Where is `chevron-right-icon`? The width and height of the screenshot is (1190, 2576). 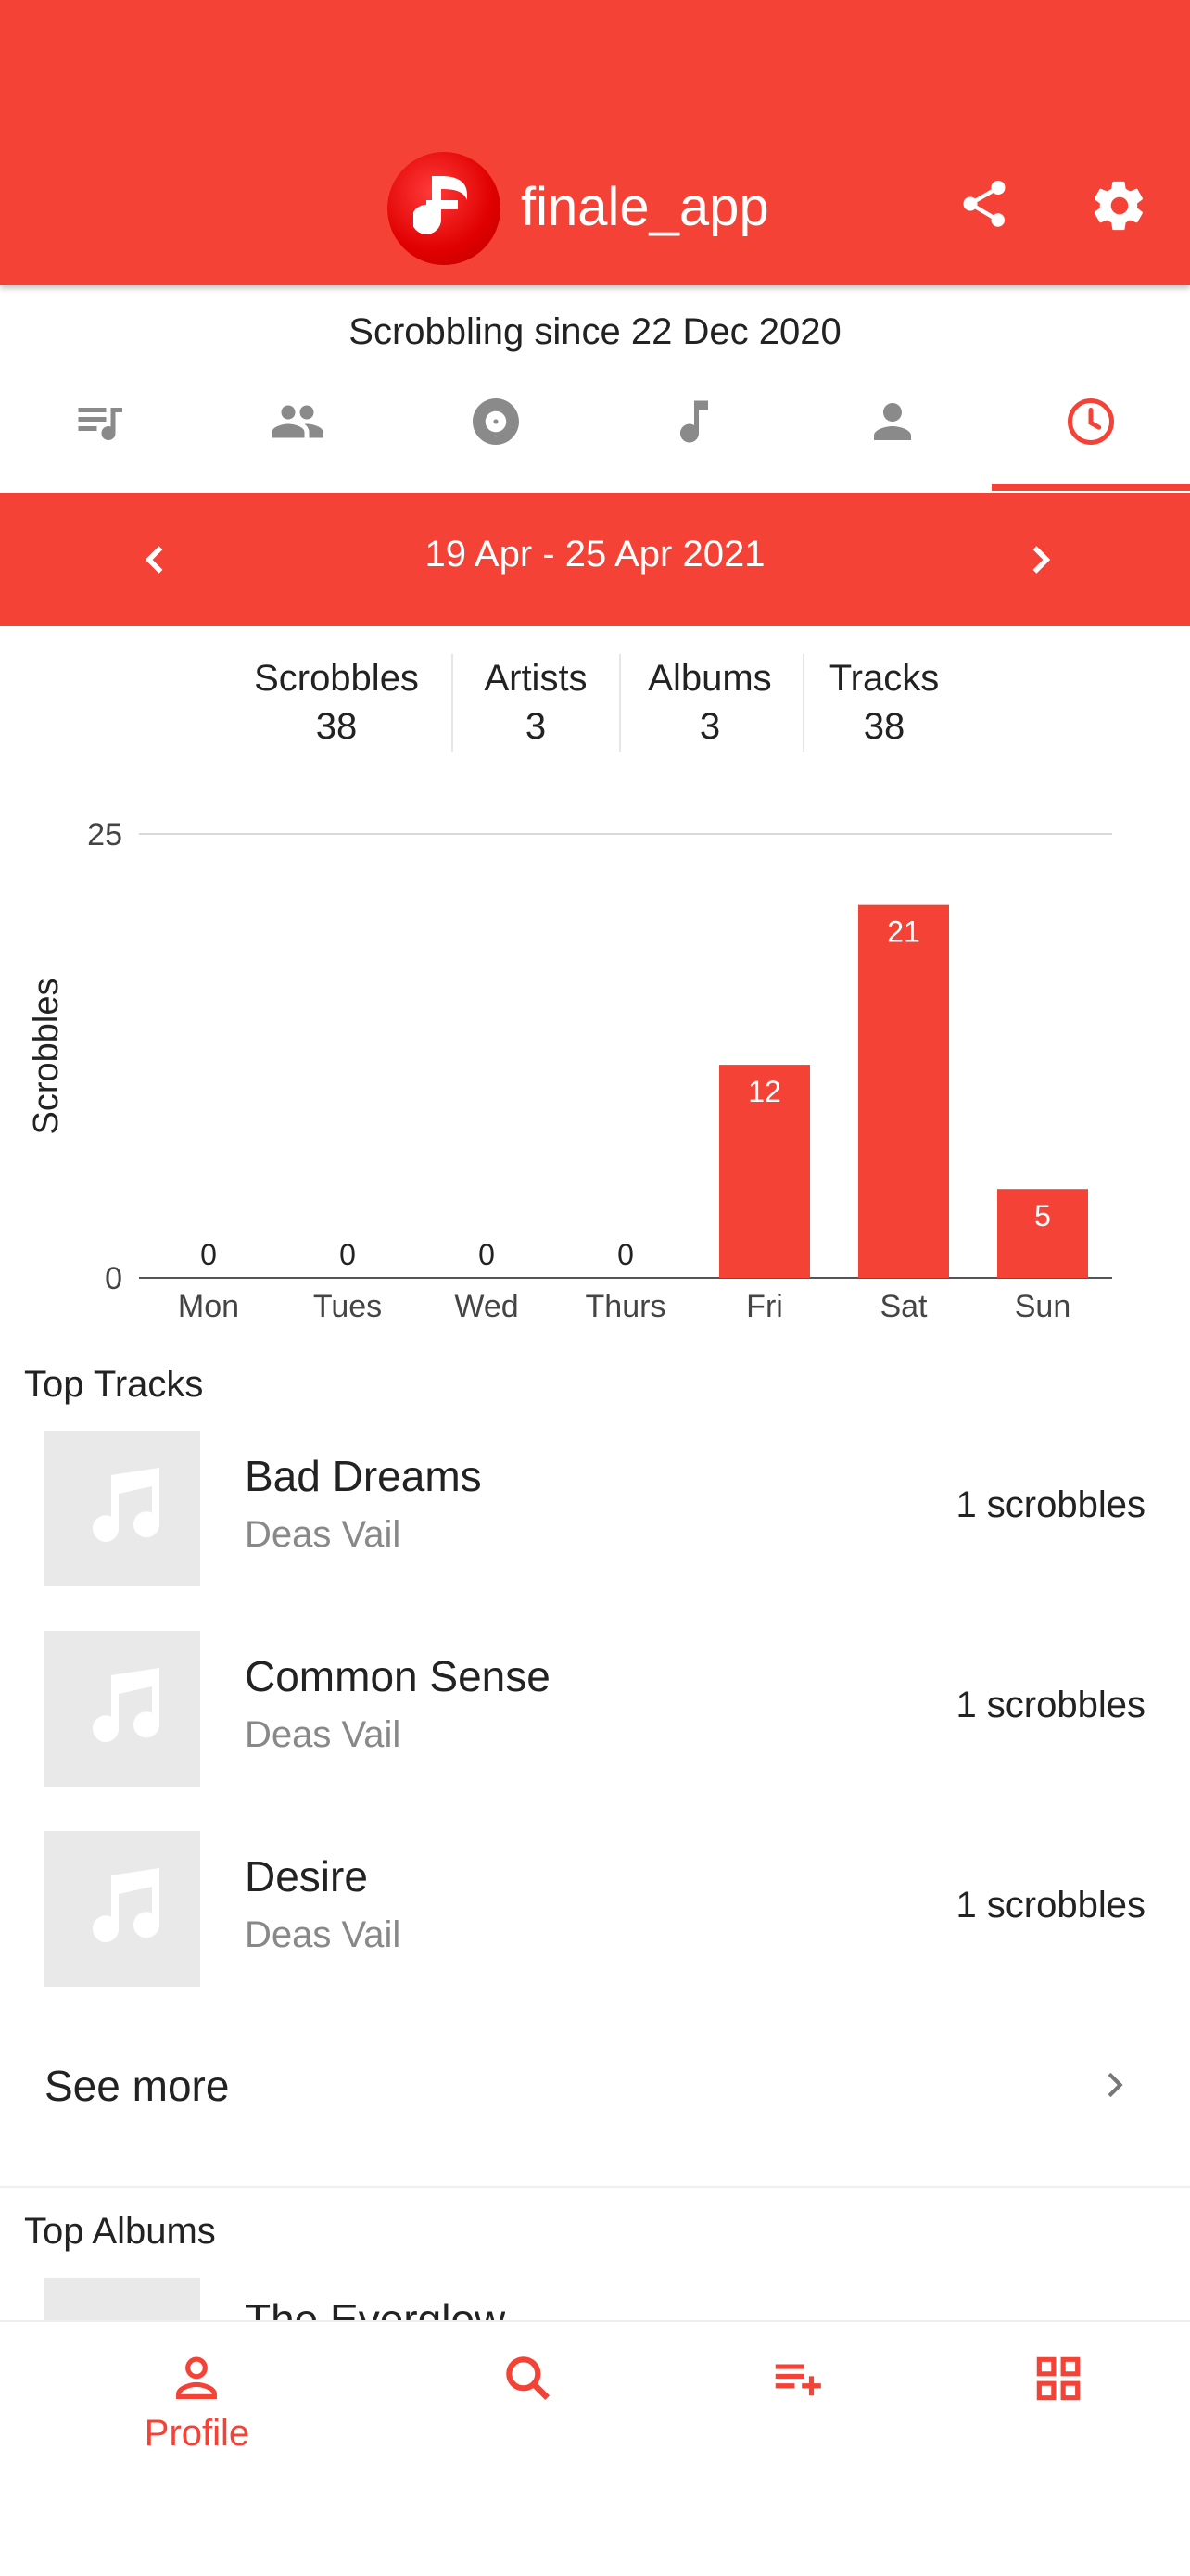
chevron-right-icon is located at coordinates (1115, 2085).